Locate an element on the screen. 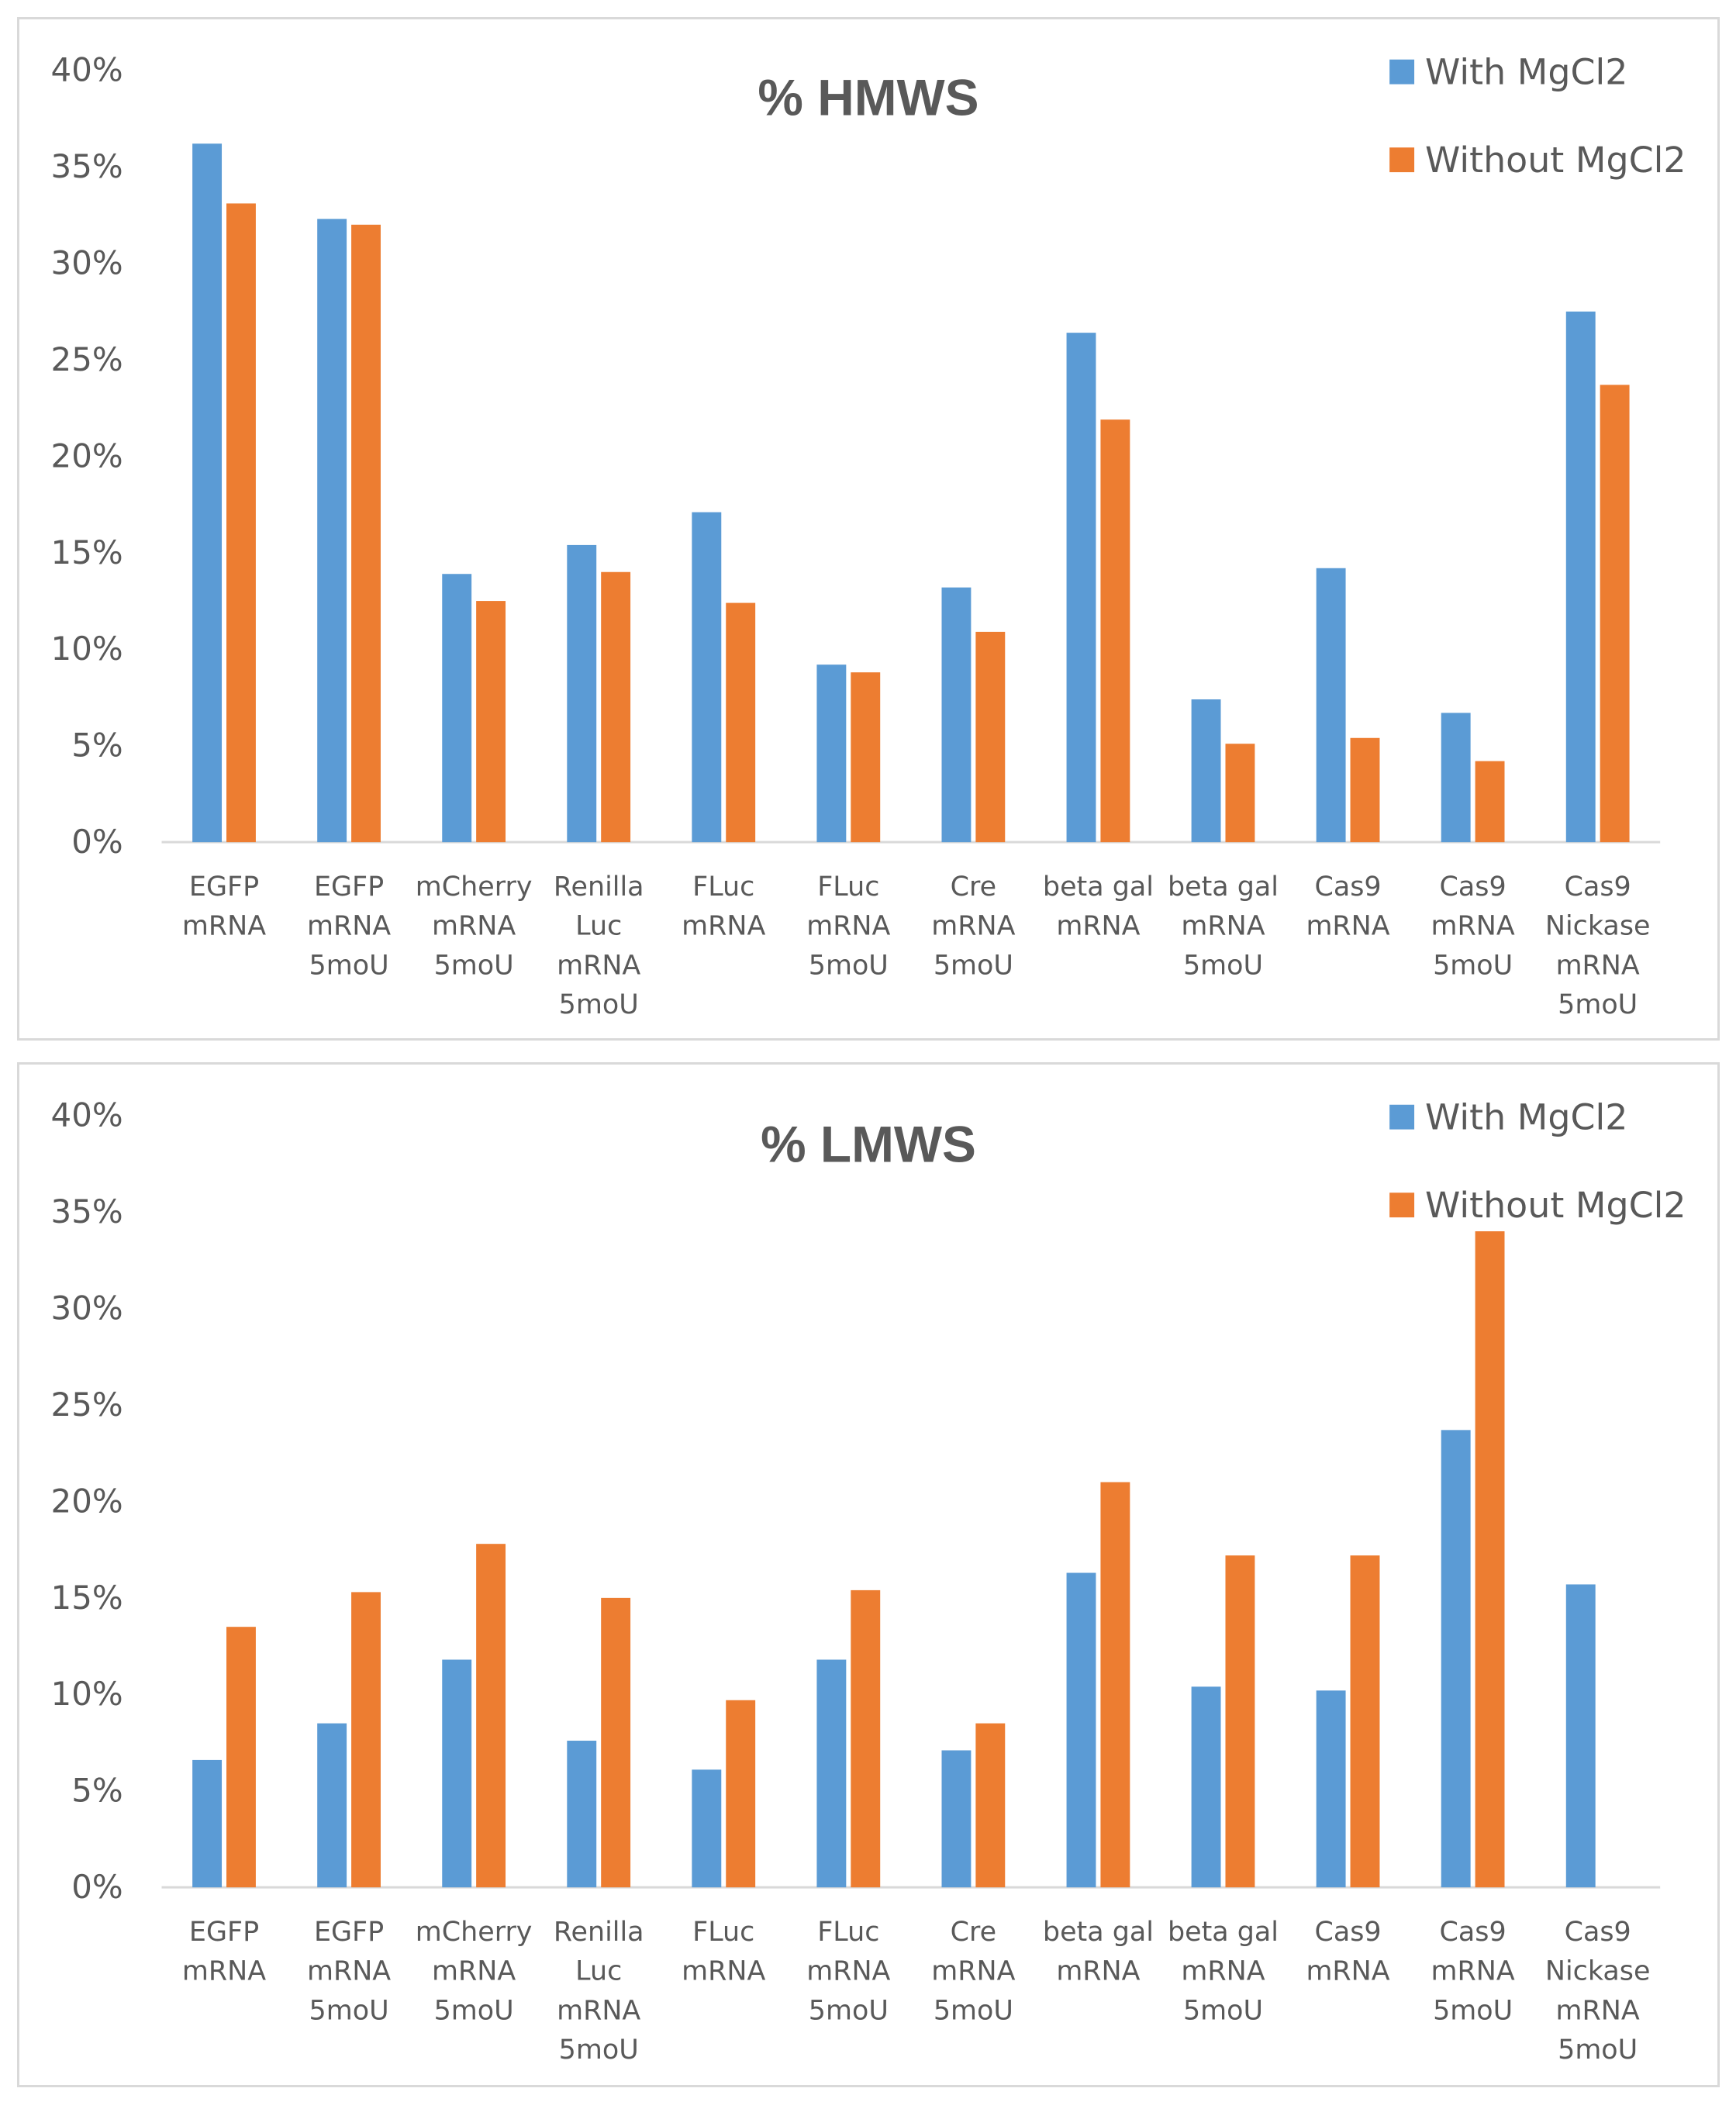  y-tick-label: 25% is located at coordinates (87, 359).